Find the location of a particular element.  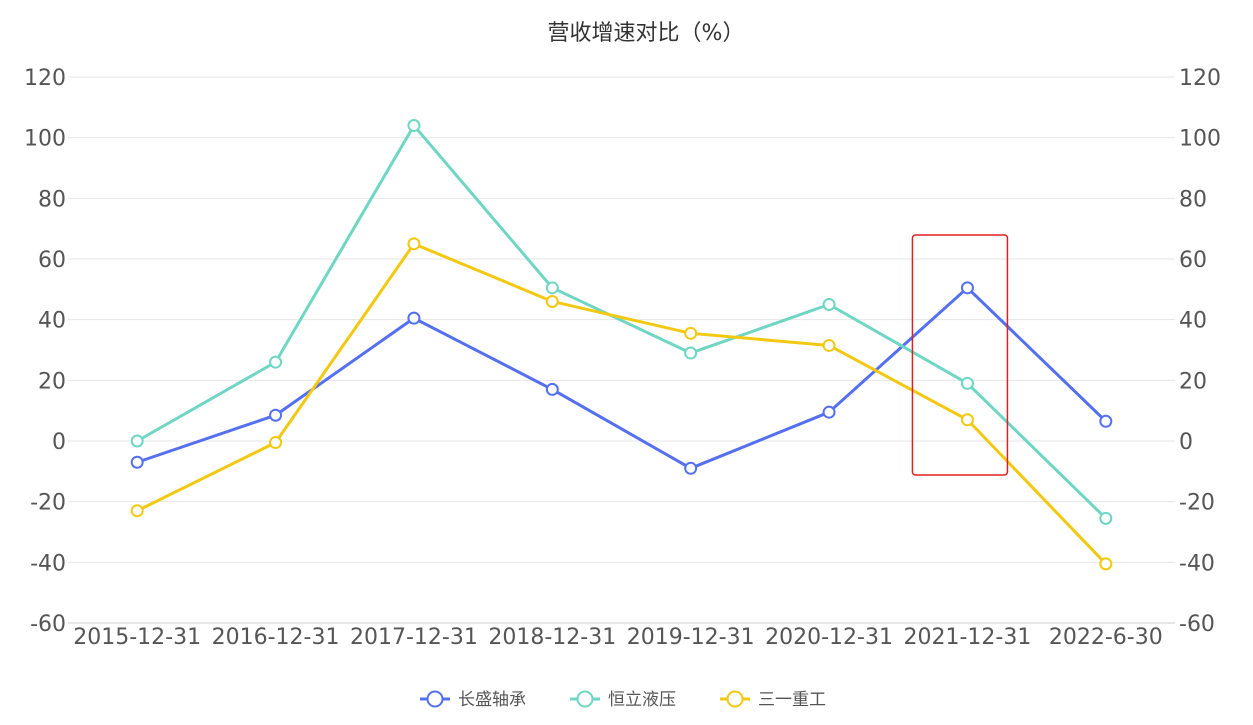

legend: 长盛轴承 恒立液压 三一重工 is located at coordinates (623, 700).